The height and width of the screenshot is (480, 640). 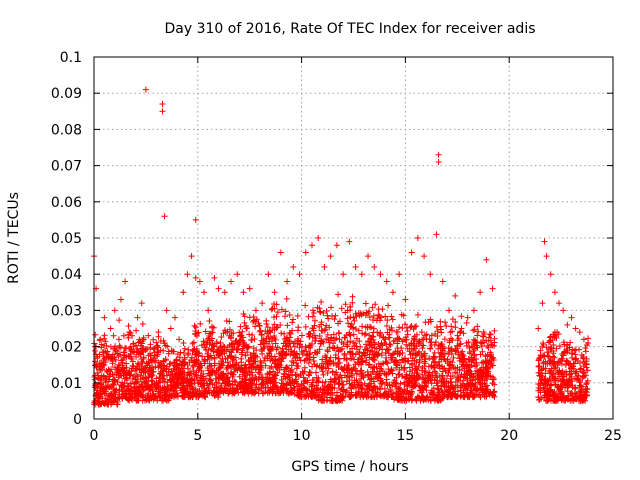 What do you see at coordinates (94, 436) in the screenshot?
I see `x-tick-label: 0` at bounding box center [94, 436].